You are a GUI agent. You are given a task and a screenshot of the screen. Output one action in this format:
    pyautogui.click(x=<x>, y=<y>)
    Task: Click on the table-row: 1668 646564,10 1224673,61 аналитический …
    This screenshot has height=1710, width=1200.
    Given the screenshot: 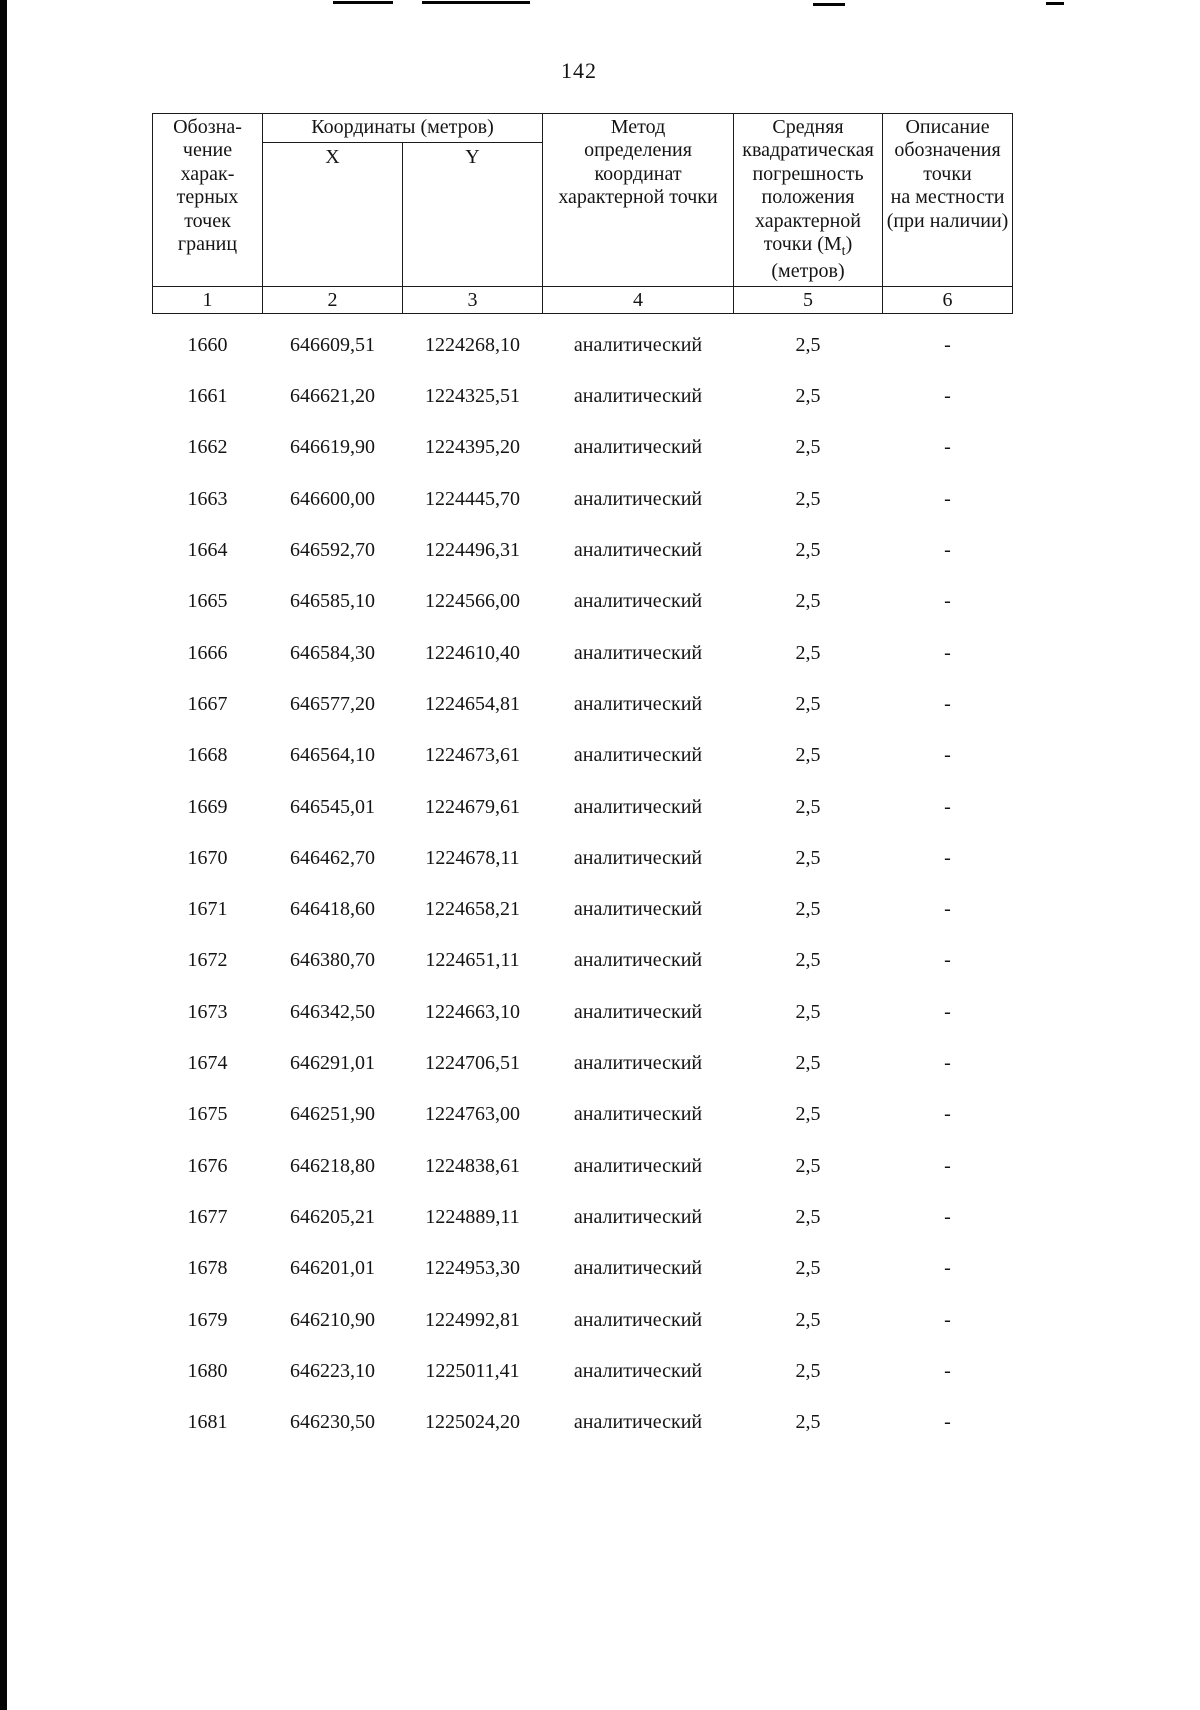 What is the action you would take?
    pyautogui.click(x=583, y=755)
    